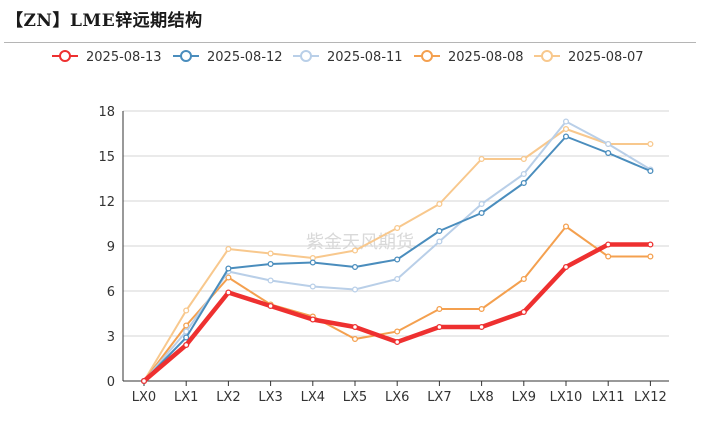 The width and height of the screenshot is (701, 427). What do you see at coordinates (355, 397) in the screenshot?
I see `x-tick-label: LX5` at bounding box center [355, 397].